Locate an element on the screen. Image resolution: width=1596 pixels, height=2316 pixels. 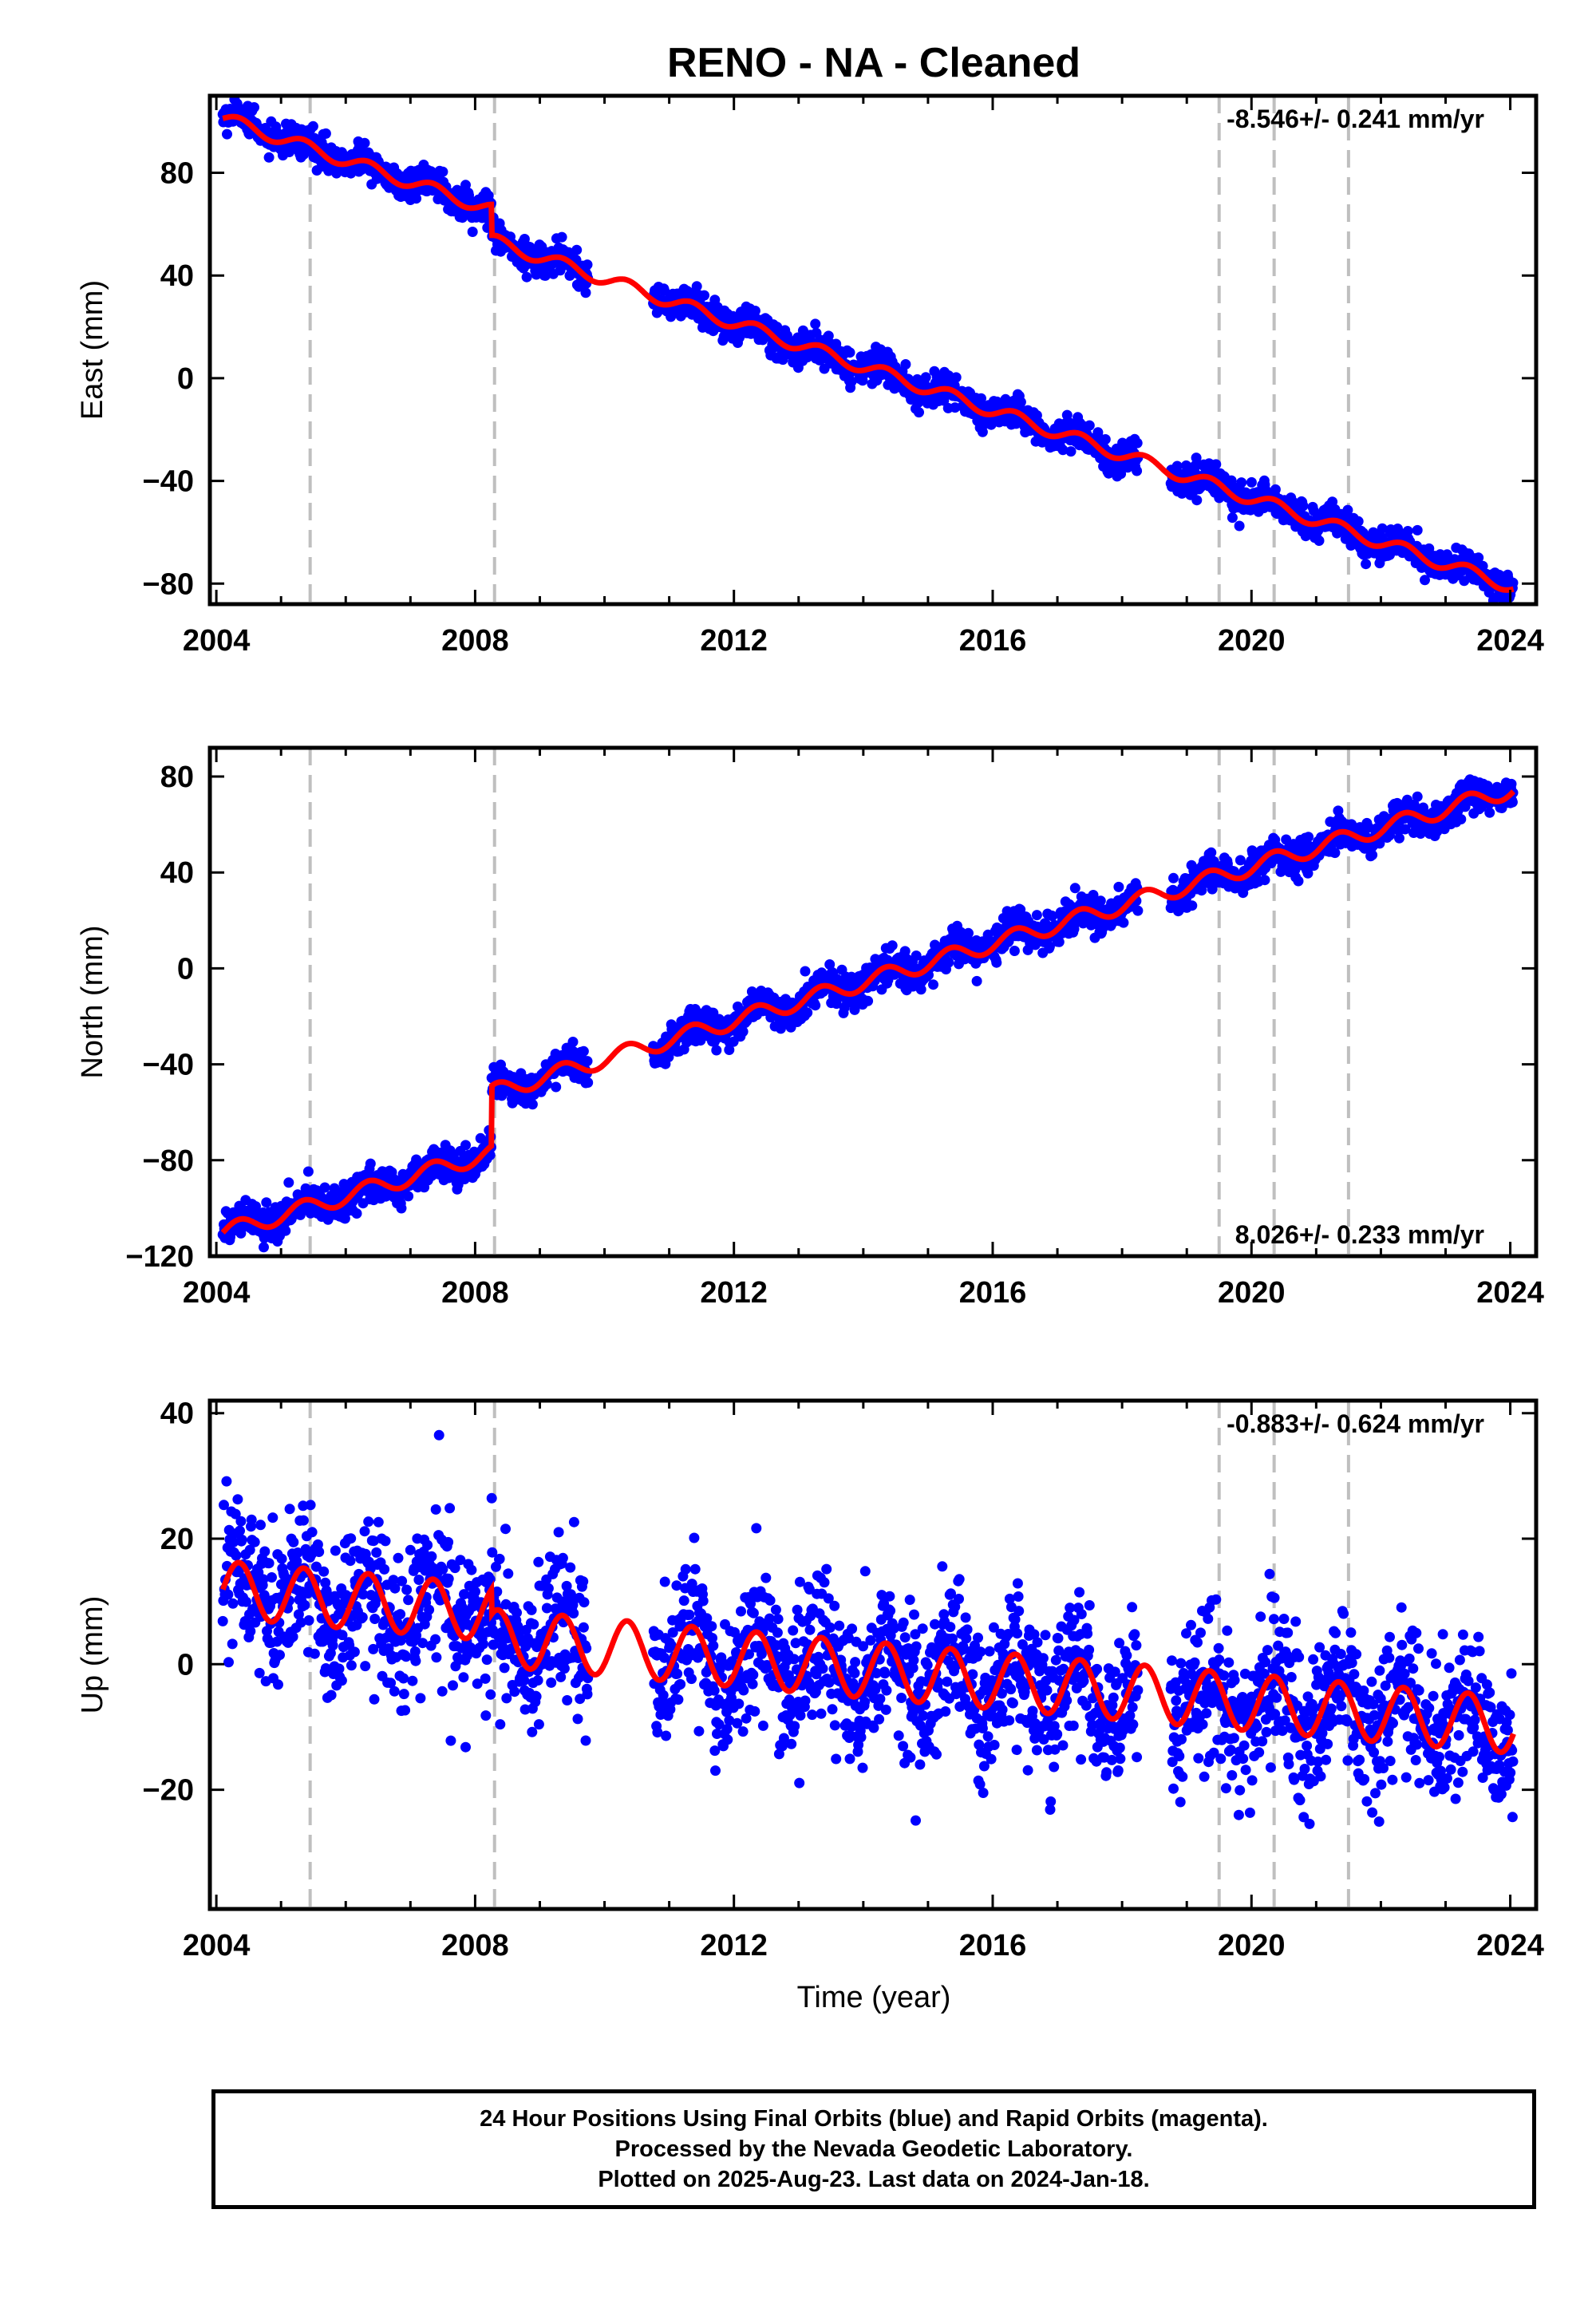
x-tick-label: 2024 is located at coordinates (1510, 641).